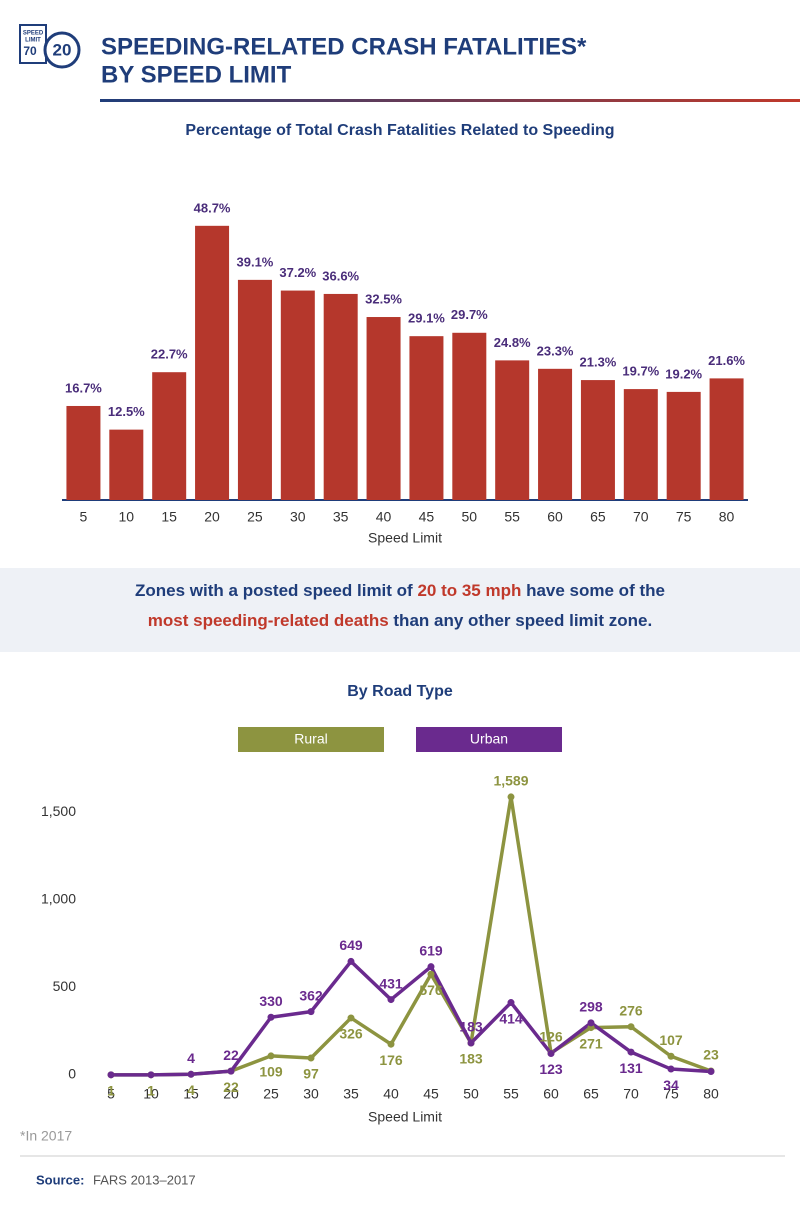 Image resolution: width=800 pixels, height=1206 pixels. Describe the element at coordinates (511, 1018) in the screenshot. I see `data-label: 414` at that location.